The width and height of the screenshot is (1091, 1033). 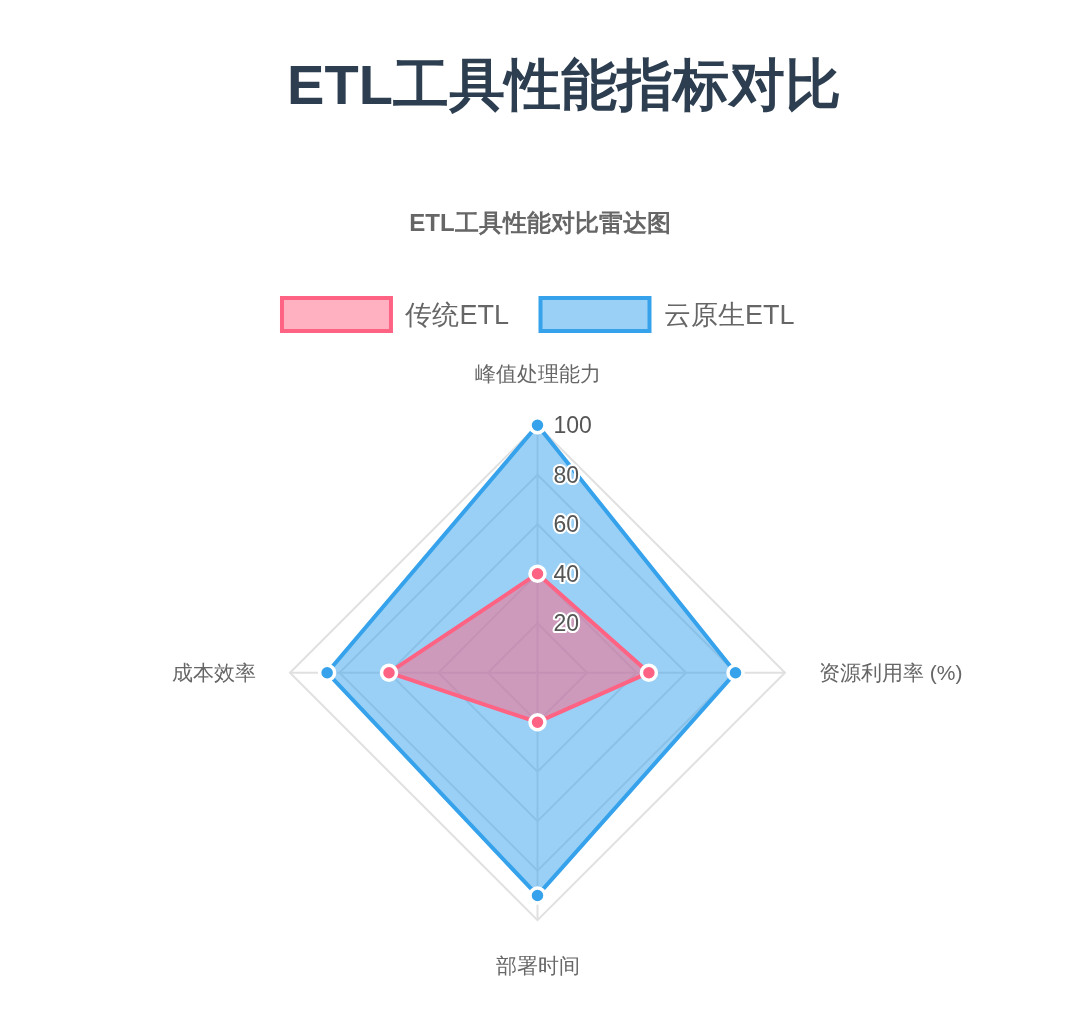 I want to click on spoke-label: 成本效率, so click(x=214, y=673).